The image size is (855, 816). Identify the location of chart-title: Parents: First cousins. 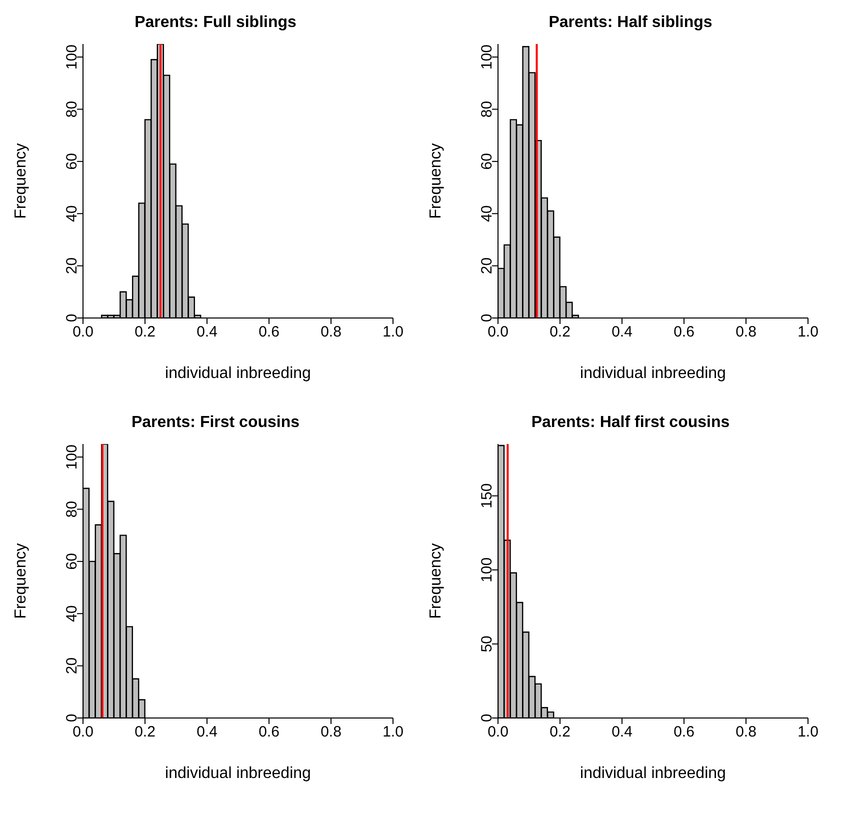
(215, 423).